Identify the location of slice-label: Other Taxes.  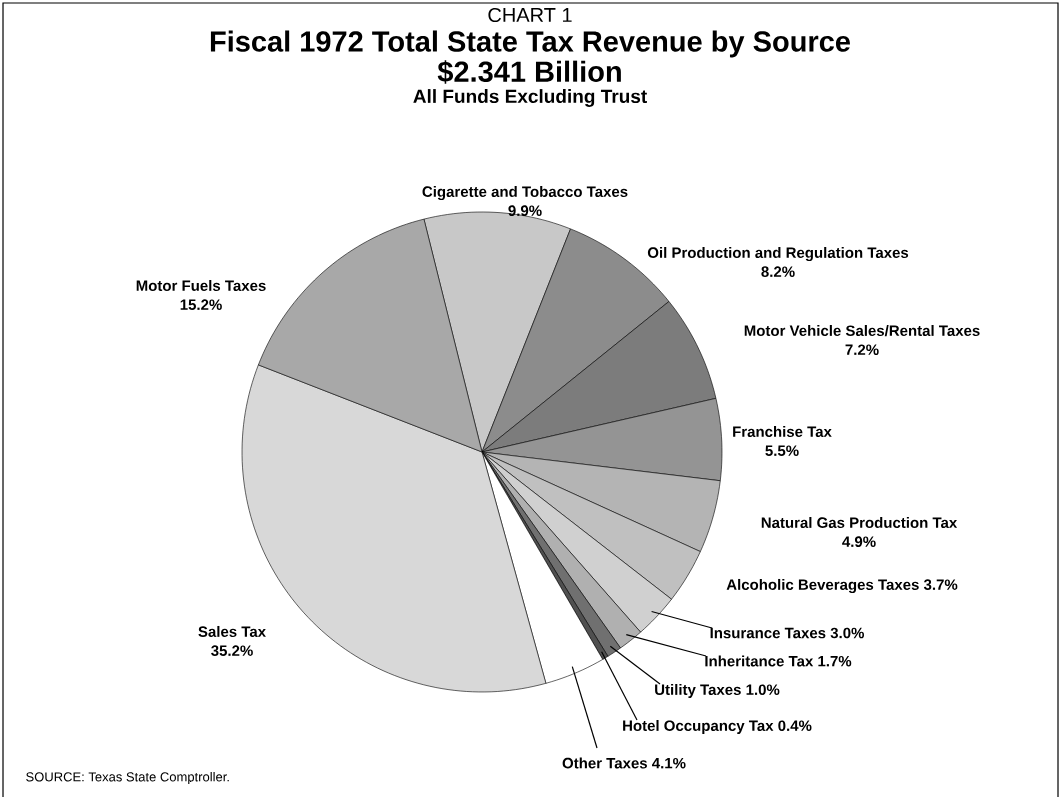
(604, 763).